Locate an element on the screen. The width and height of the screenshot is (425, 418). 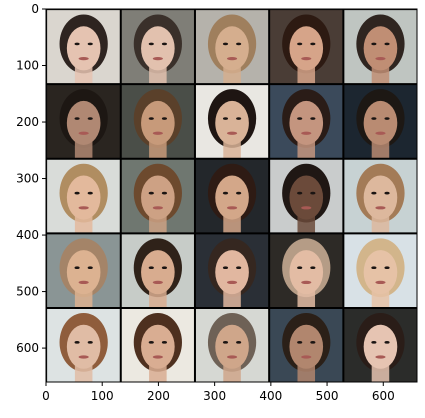
y-tick-label: 200 is located at coordinates (27, 122).